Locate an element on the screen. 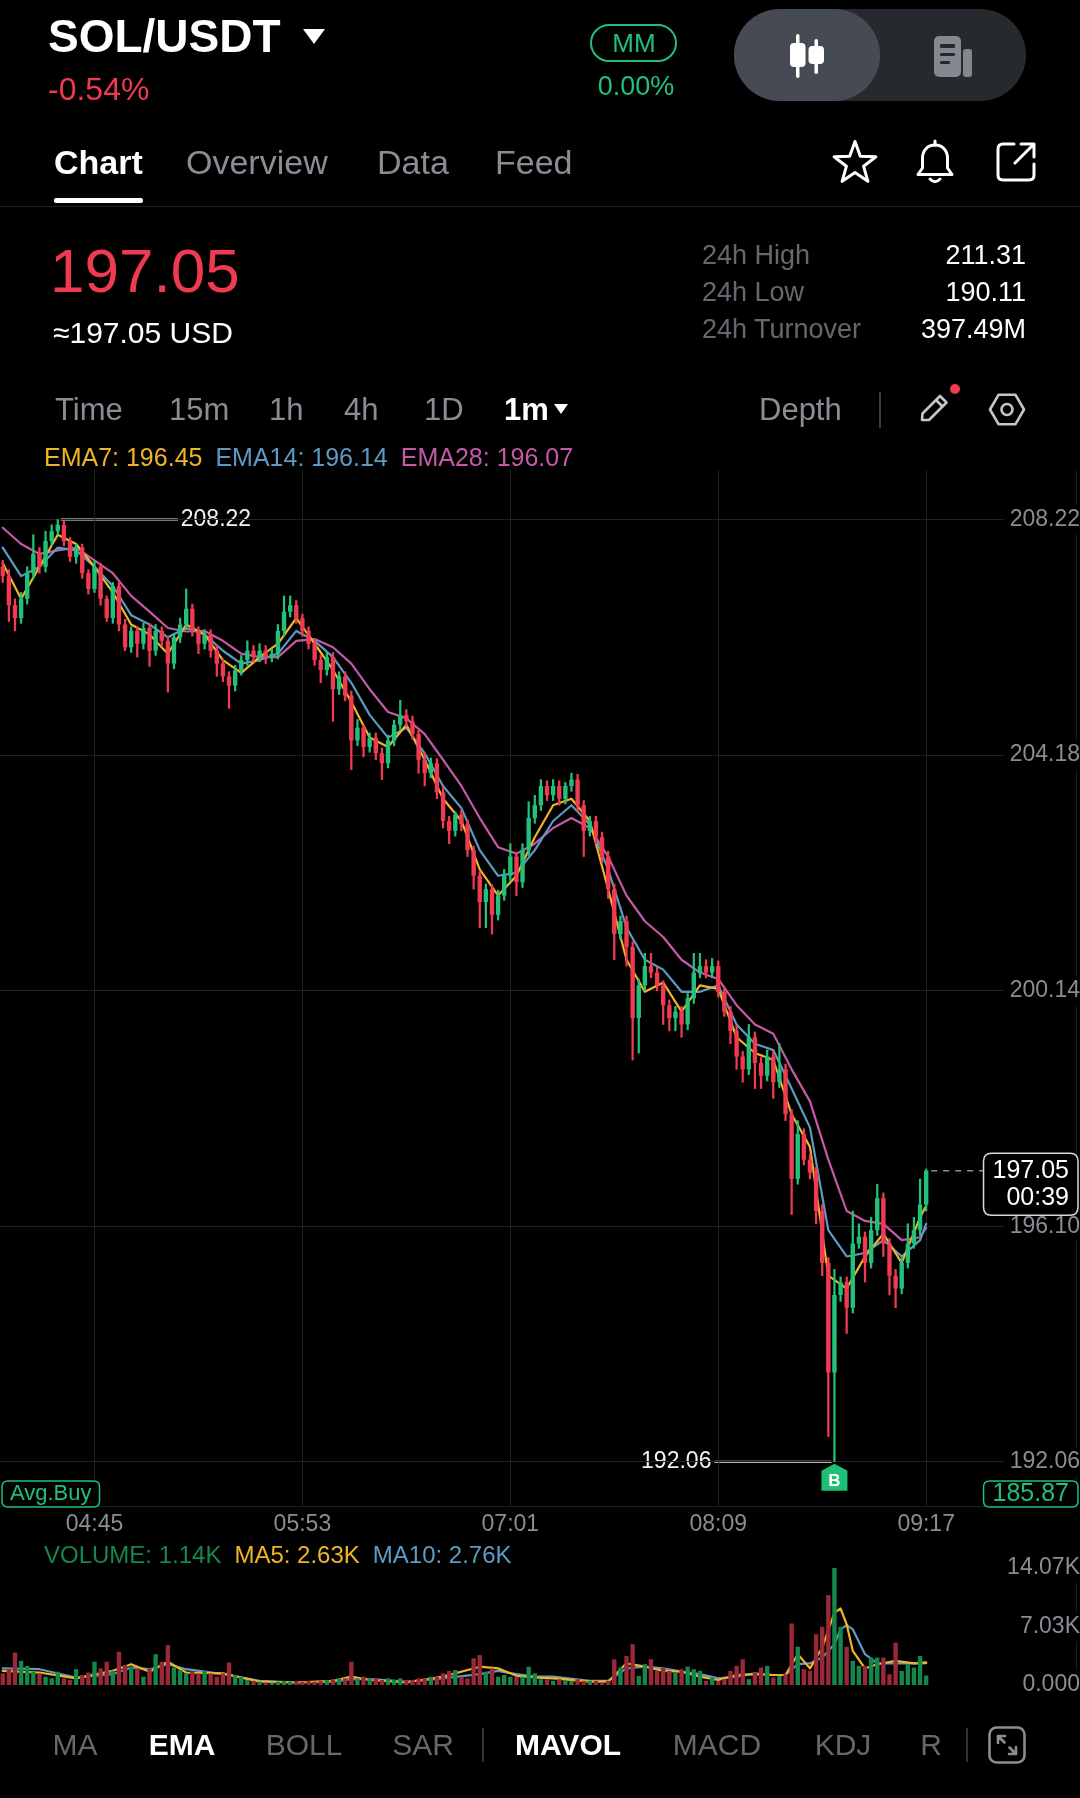 This screenshot has width=1080, height=1798. y-tick-label: 0.000 is located at coordinates (1051, 1683).